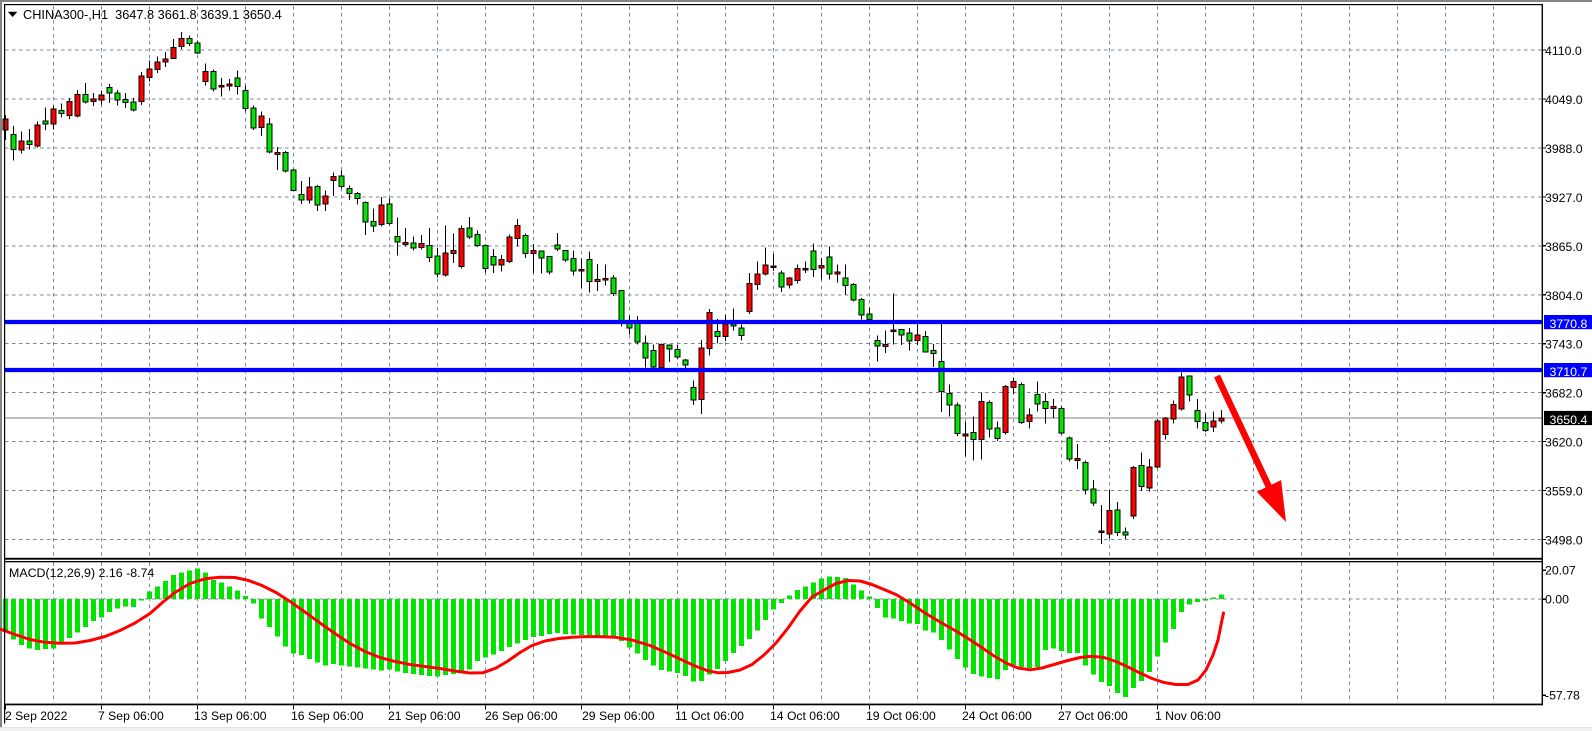 The image size is (1592, 731). Describe the element at coordinates (901, 716) in the screenshot. I see `svg-text: 19 Oct 06:00` at that location.